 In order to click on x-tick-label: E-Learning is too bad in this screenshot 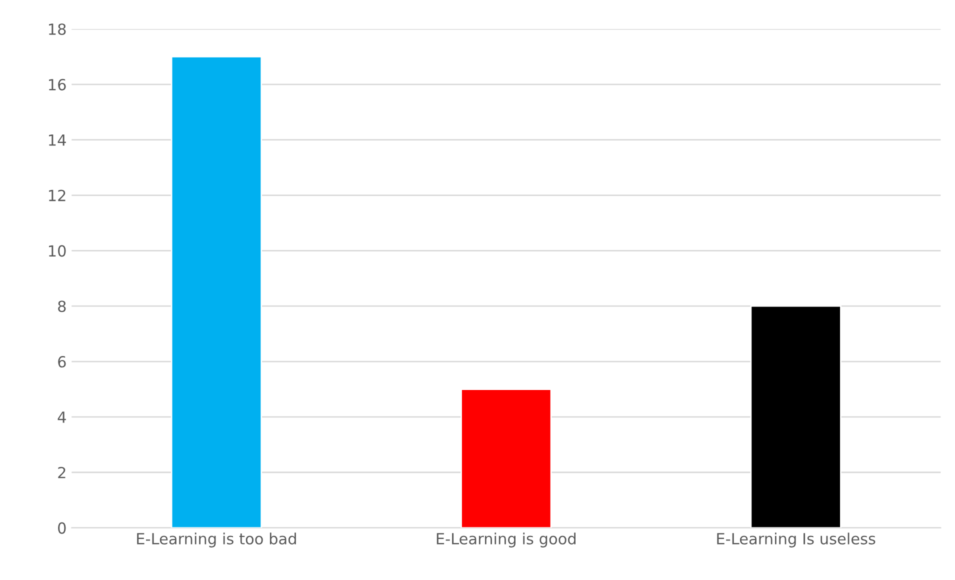, I will do `click(216, 540)`.